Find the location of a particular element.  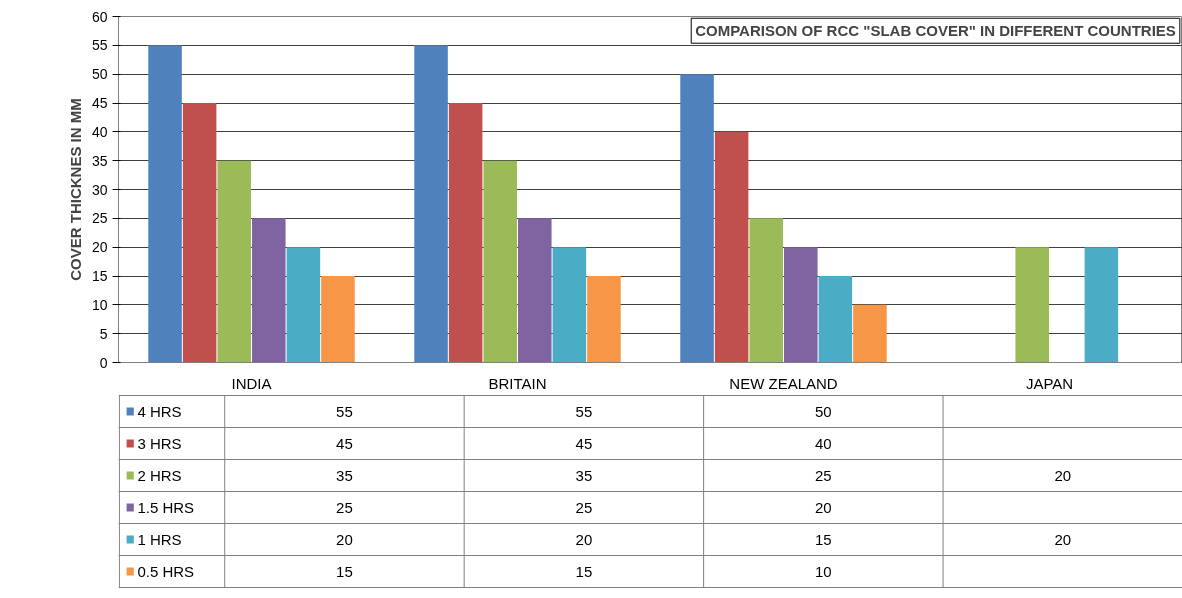

y-tick-label: 15 is located at coordinates (99, 276).